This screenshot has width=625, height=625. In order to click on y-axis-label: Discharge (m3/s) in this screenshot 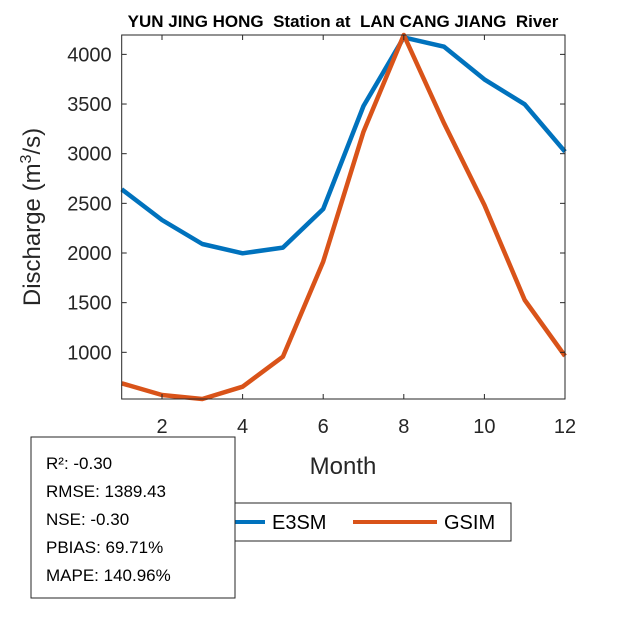, I will do `click(32, 217)`.